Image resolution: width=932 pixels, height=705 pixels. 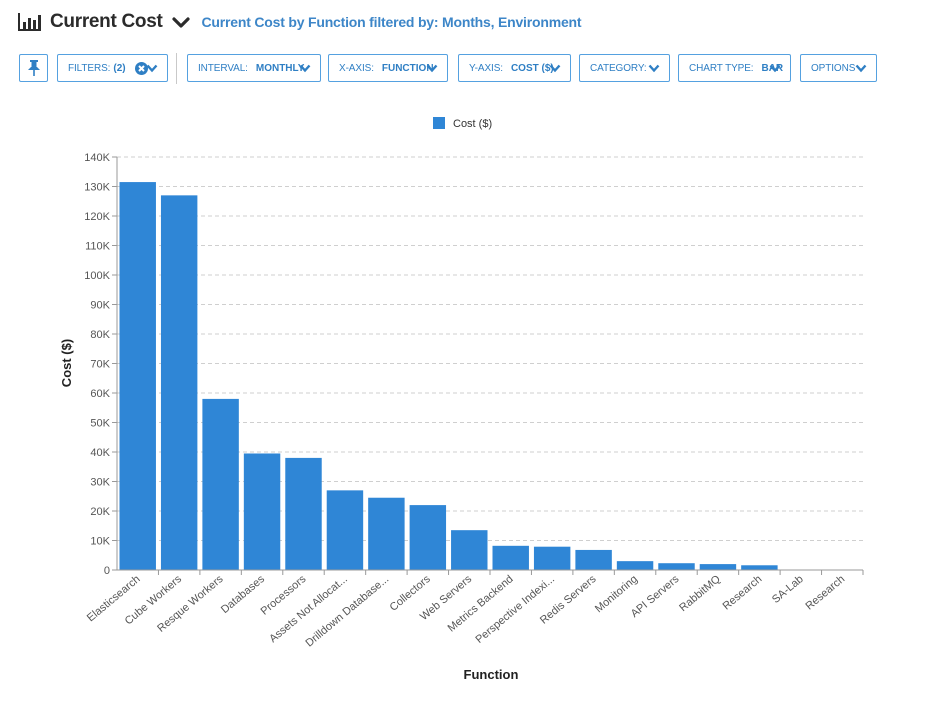 I want to click on y-tick-label: 0, so click(x=107, y=571).